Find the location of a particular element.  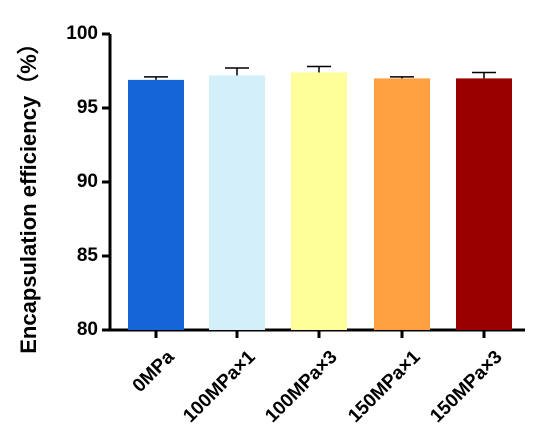

y-tick-label: 95 is located at coordinates (88, 107).